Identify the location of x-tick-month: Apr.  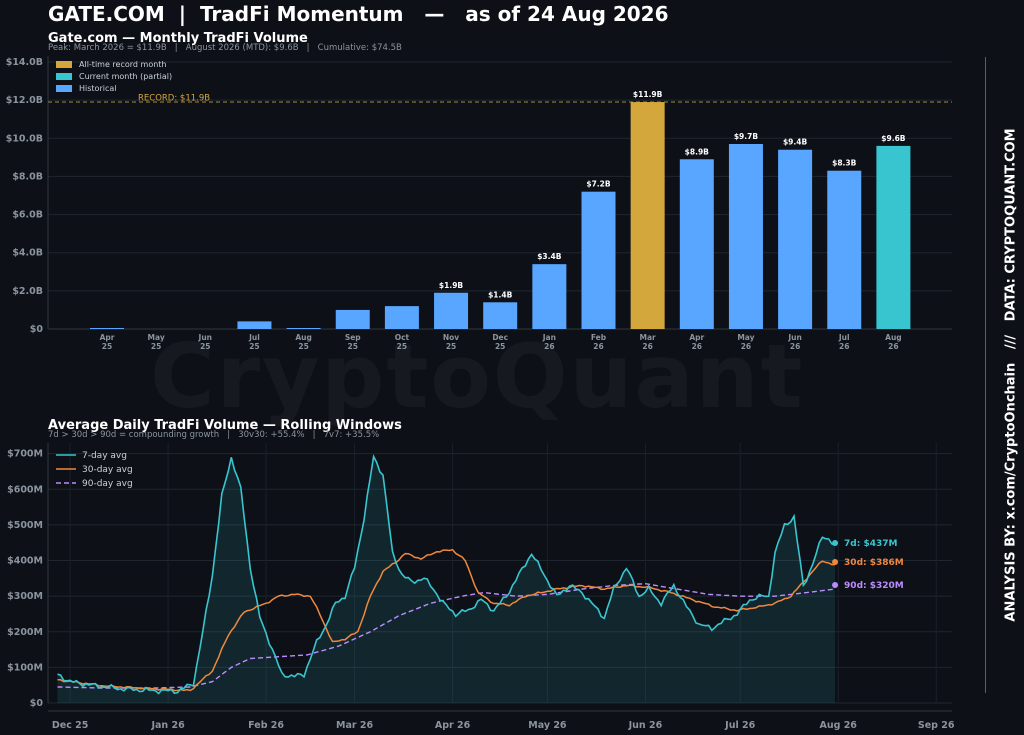
(696, 337).